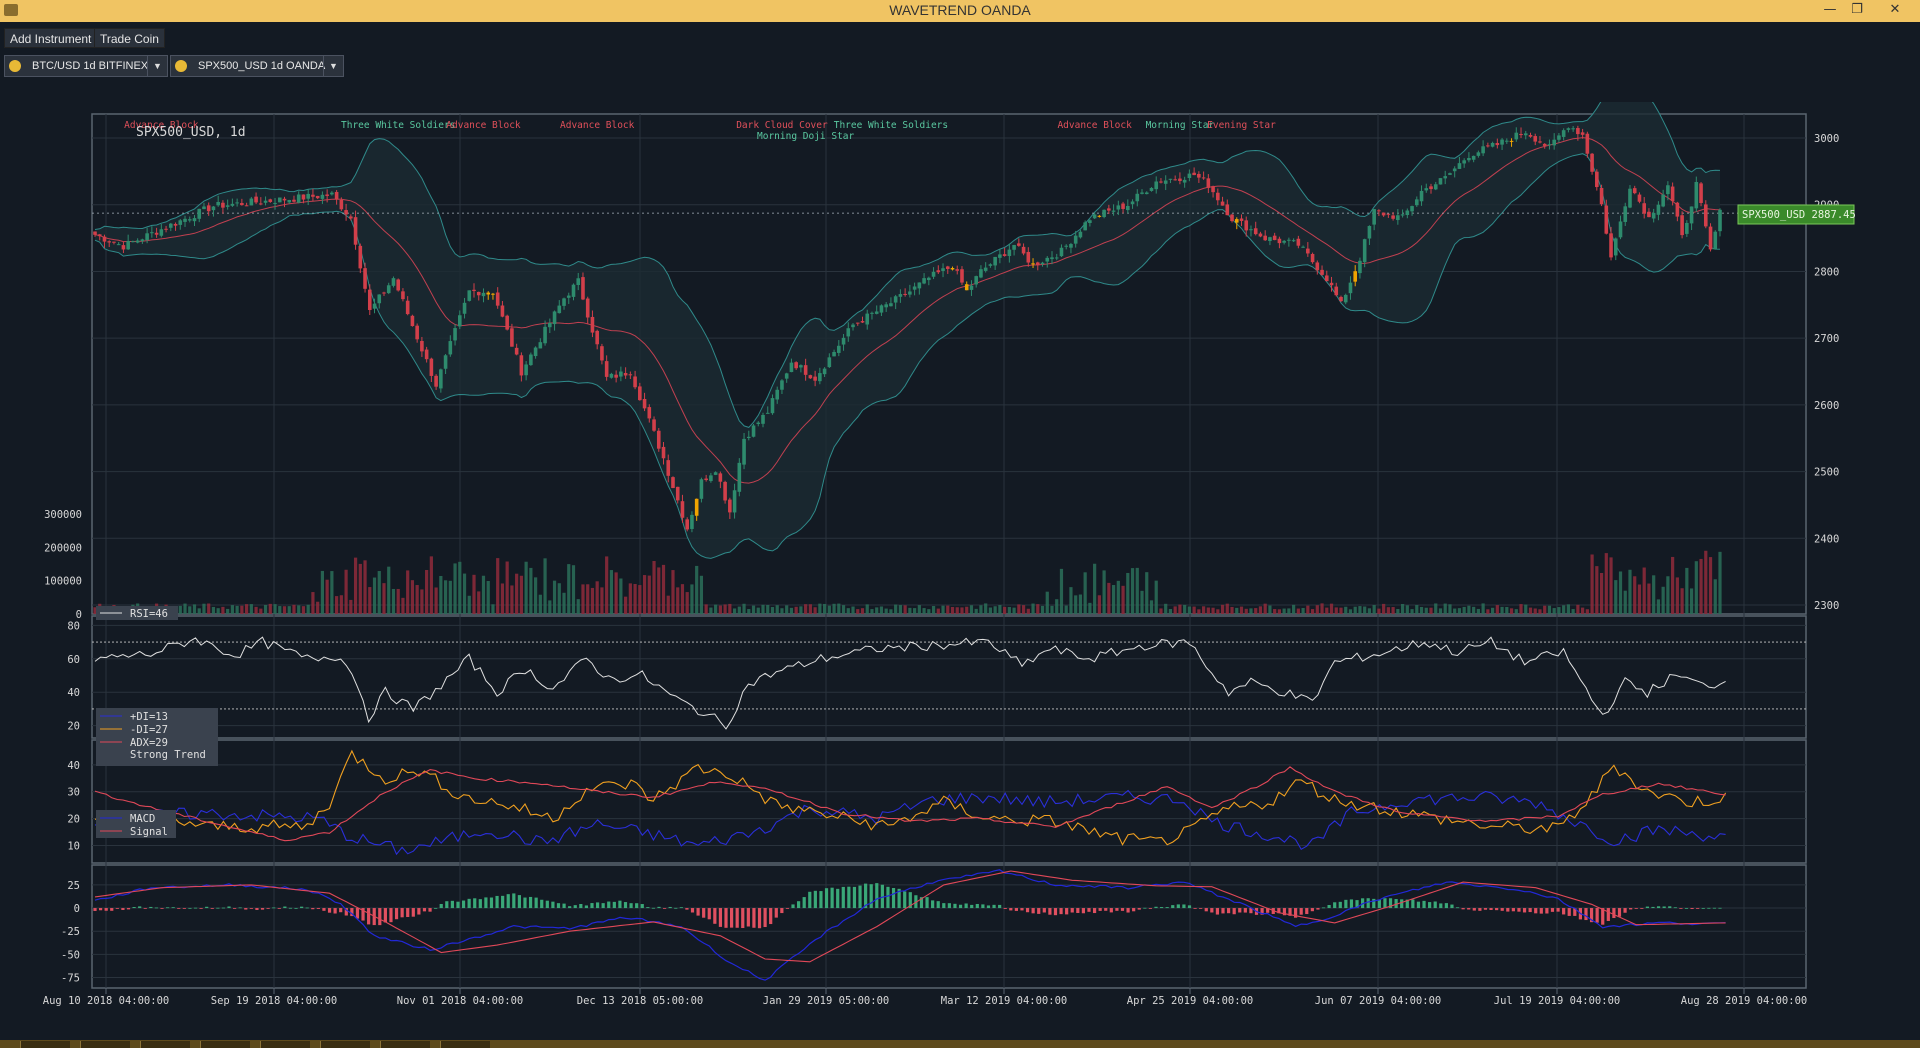 This screenshot has height=1048, width=1920. I want to click on close-button: ✕, so click(1895, 9).